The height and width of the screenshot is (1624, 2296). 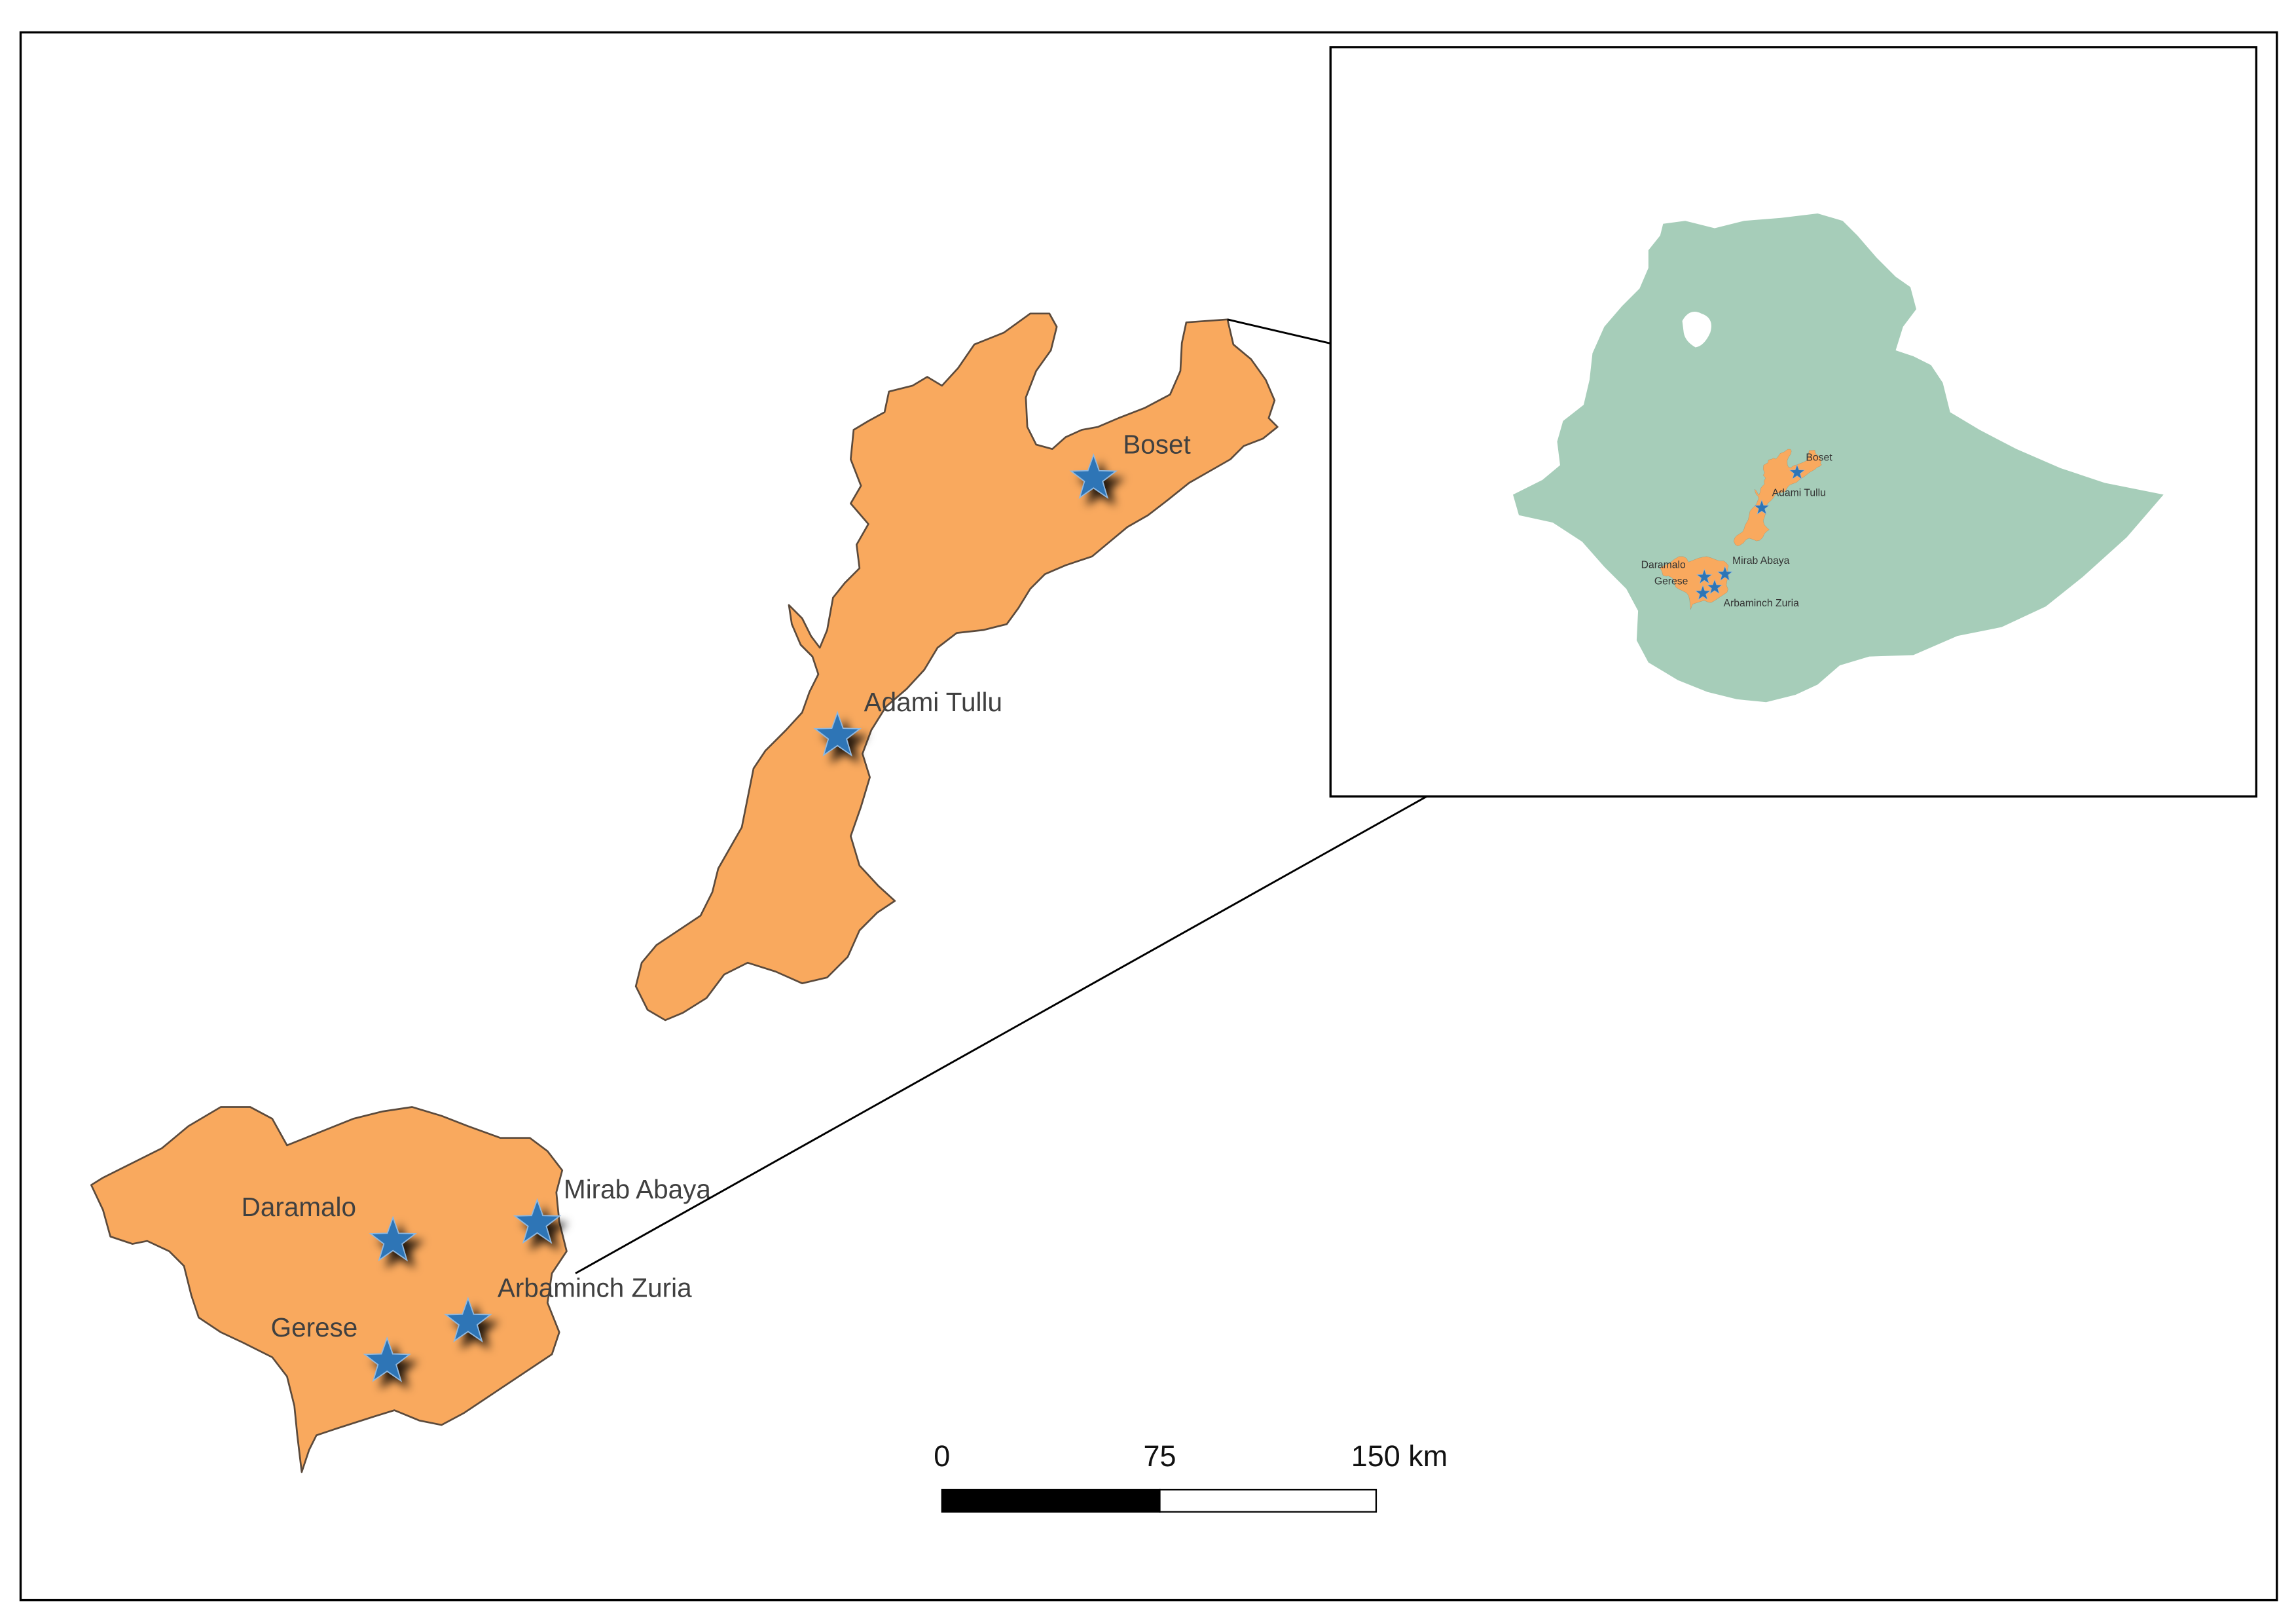 What do you see at coordinates (1399, 1456) in the screenshot?
I see `scale-tick-end: 150 km` at bounding box center [1399, 1456].